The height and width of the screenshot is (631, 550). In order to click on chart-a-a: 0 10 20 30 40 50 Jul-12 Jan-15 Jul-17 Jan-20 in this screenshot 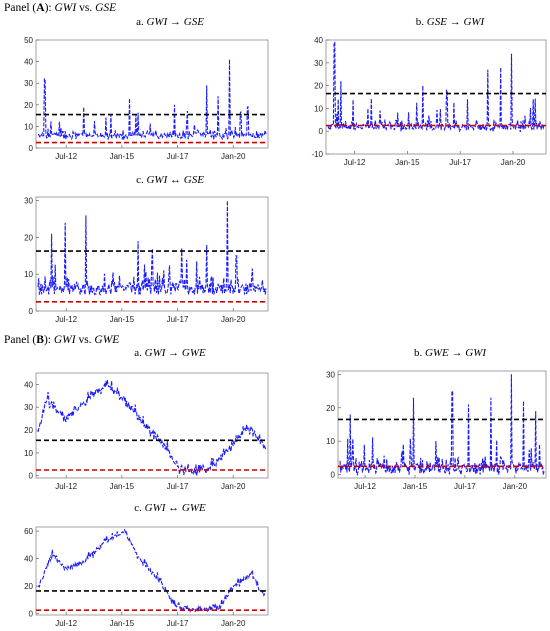, I will do `click(146, 98)`.